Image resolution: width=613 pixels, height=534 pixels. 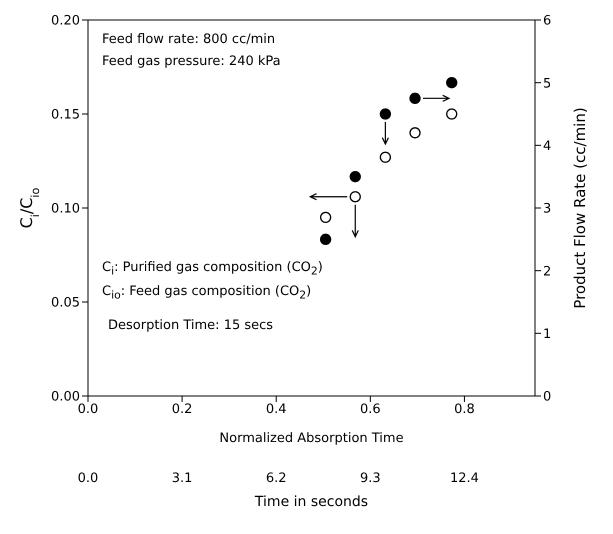 I want to click on y-tick-label: 0.20, so click(x=65, y=21).